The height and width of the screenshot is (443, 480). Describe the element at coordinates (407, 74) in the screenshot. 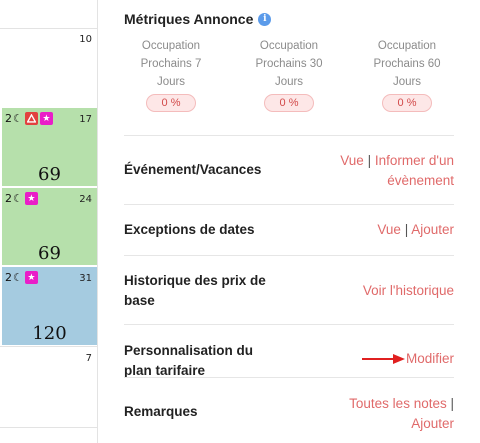

I see `metric-occupancy-60: Occupation Prochains 60 Jours 0 %` at that location.